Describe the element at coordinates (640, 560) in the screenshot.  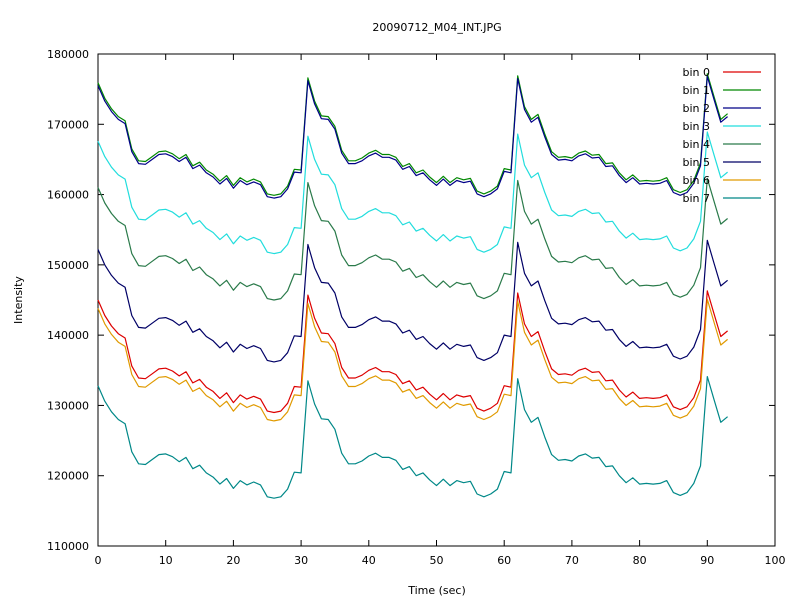
I see `x-tick-label: 80` at that location.